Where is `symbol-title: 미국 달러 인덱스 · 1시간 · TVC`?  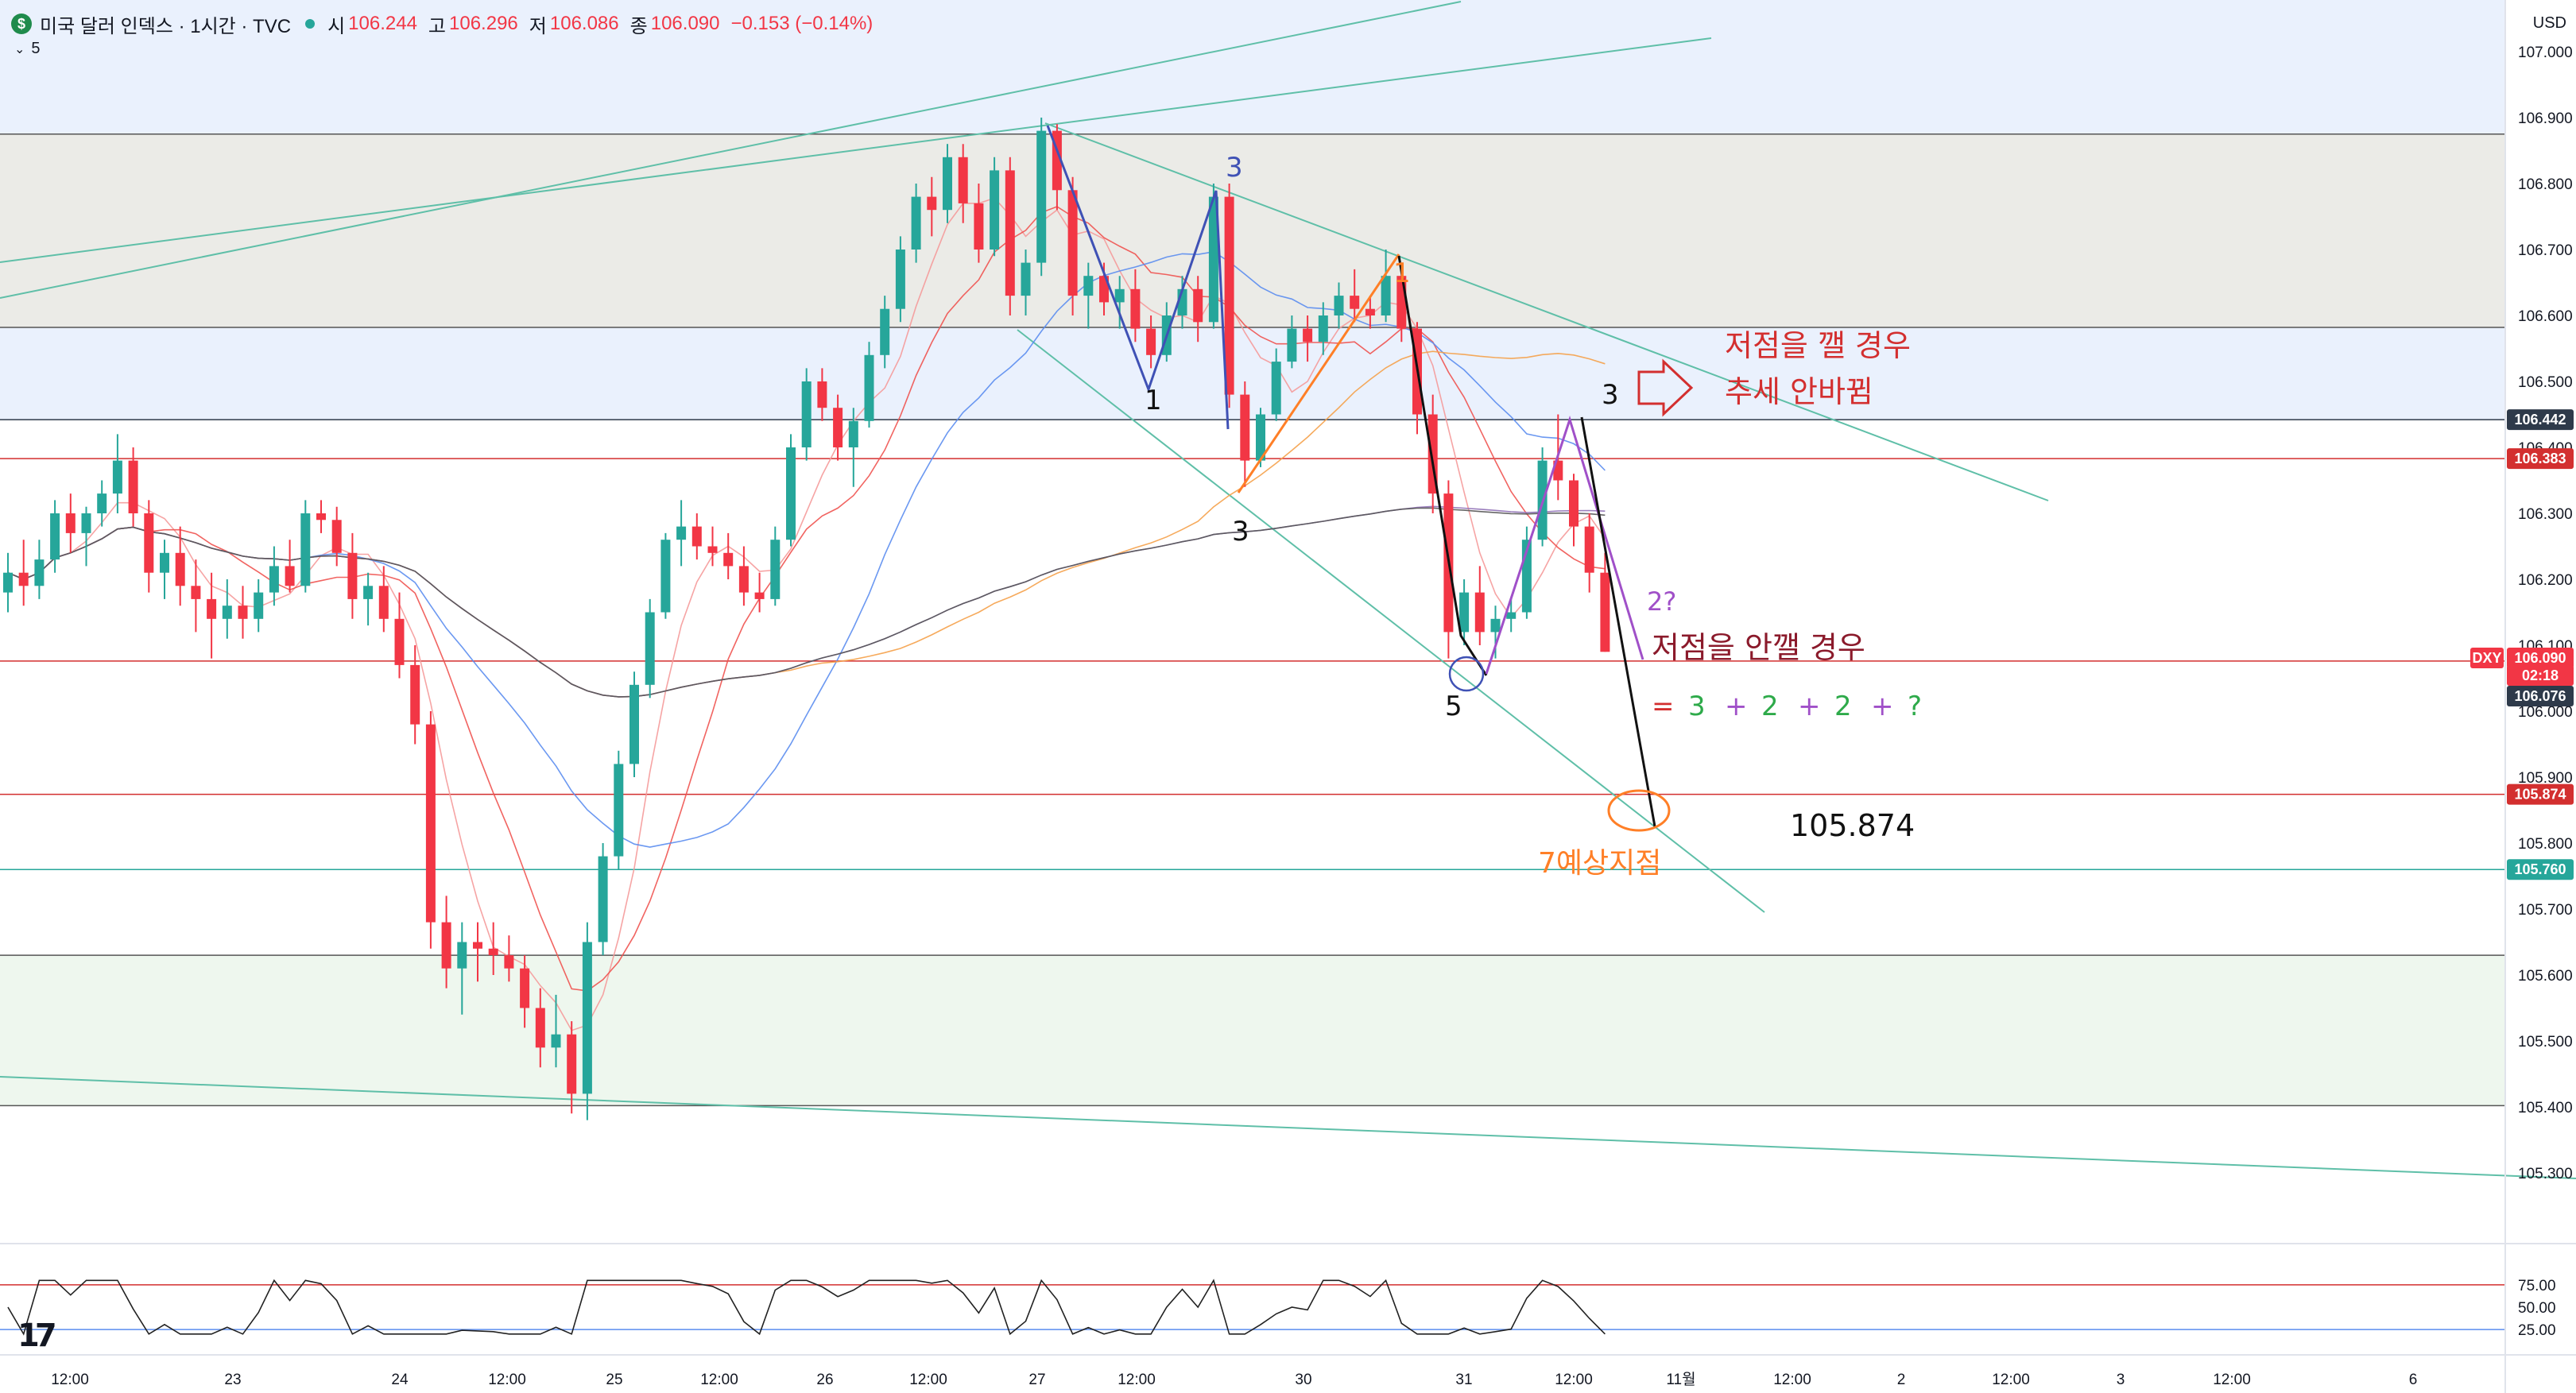 symbol-title: 미국 달러 인덱스 · 1시간 · TVC is located at coordinates (166, 26).